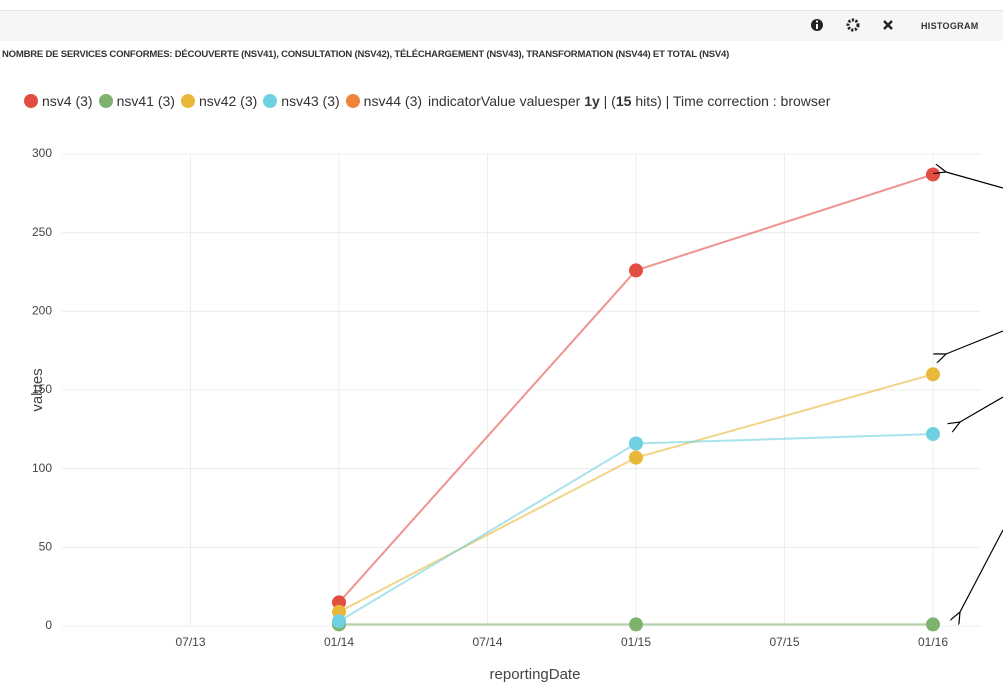 This screenshot has height=696, width=1003. I want to click on legend-label: nsv42 (3), so click(228, 101).